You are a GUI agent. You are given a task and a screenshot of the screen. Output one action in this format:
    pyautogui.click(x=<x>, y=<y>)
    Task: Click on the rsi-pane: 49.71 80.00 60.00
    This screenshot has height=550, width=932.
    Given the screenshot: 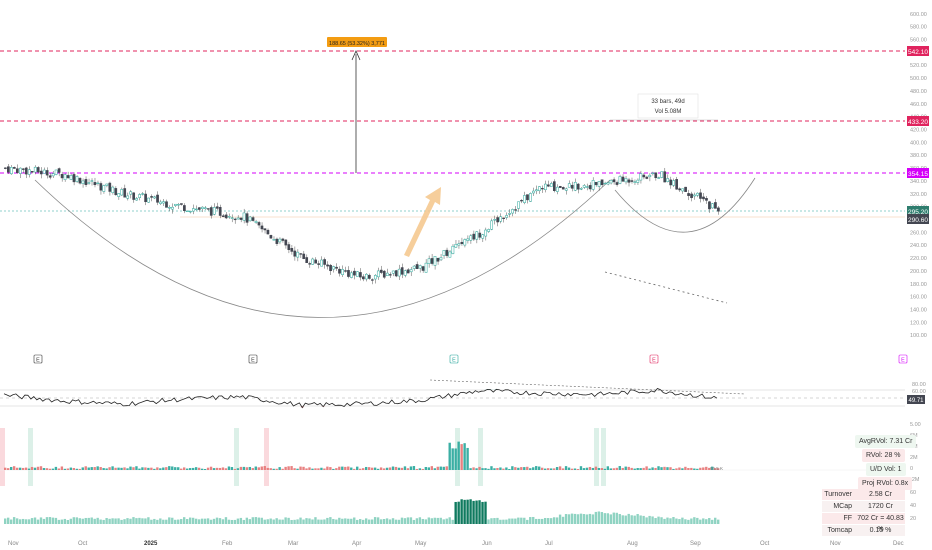 What is the action you would take?
    pyautogui.click(x=463, y=394)
    